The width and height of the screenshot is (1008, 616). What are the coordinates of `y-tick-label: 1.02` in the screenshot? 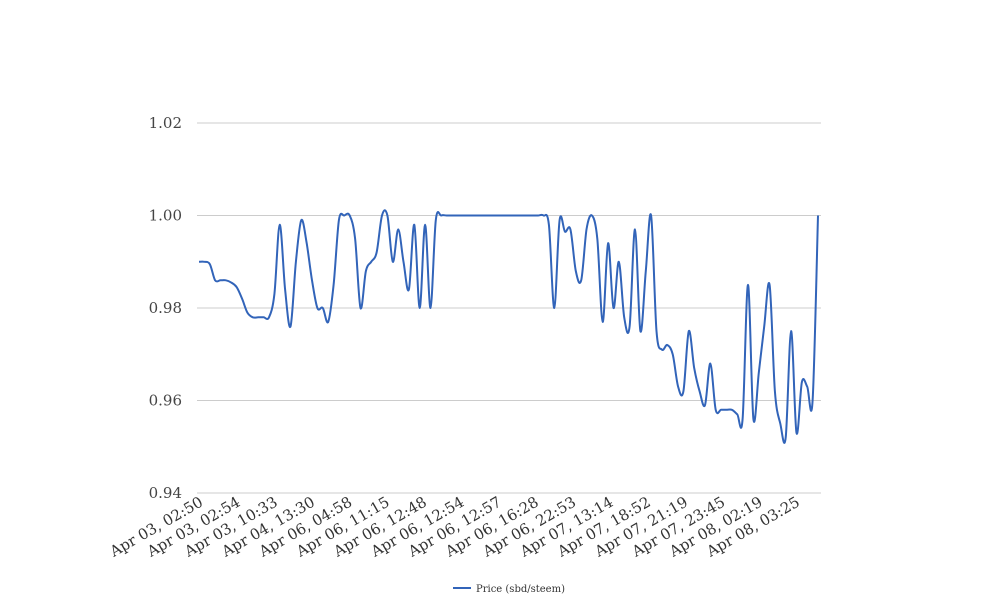 It's located at (165, 123).